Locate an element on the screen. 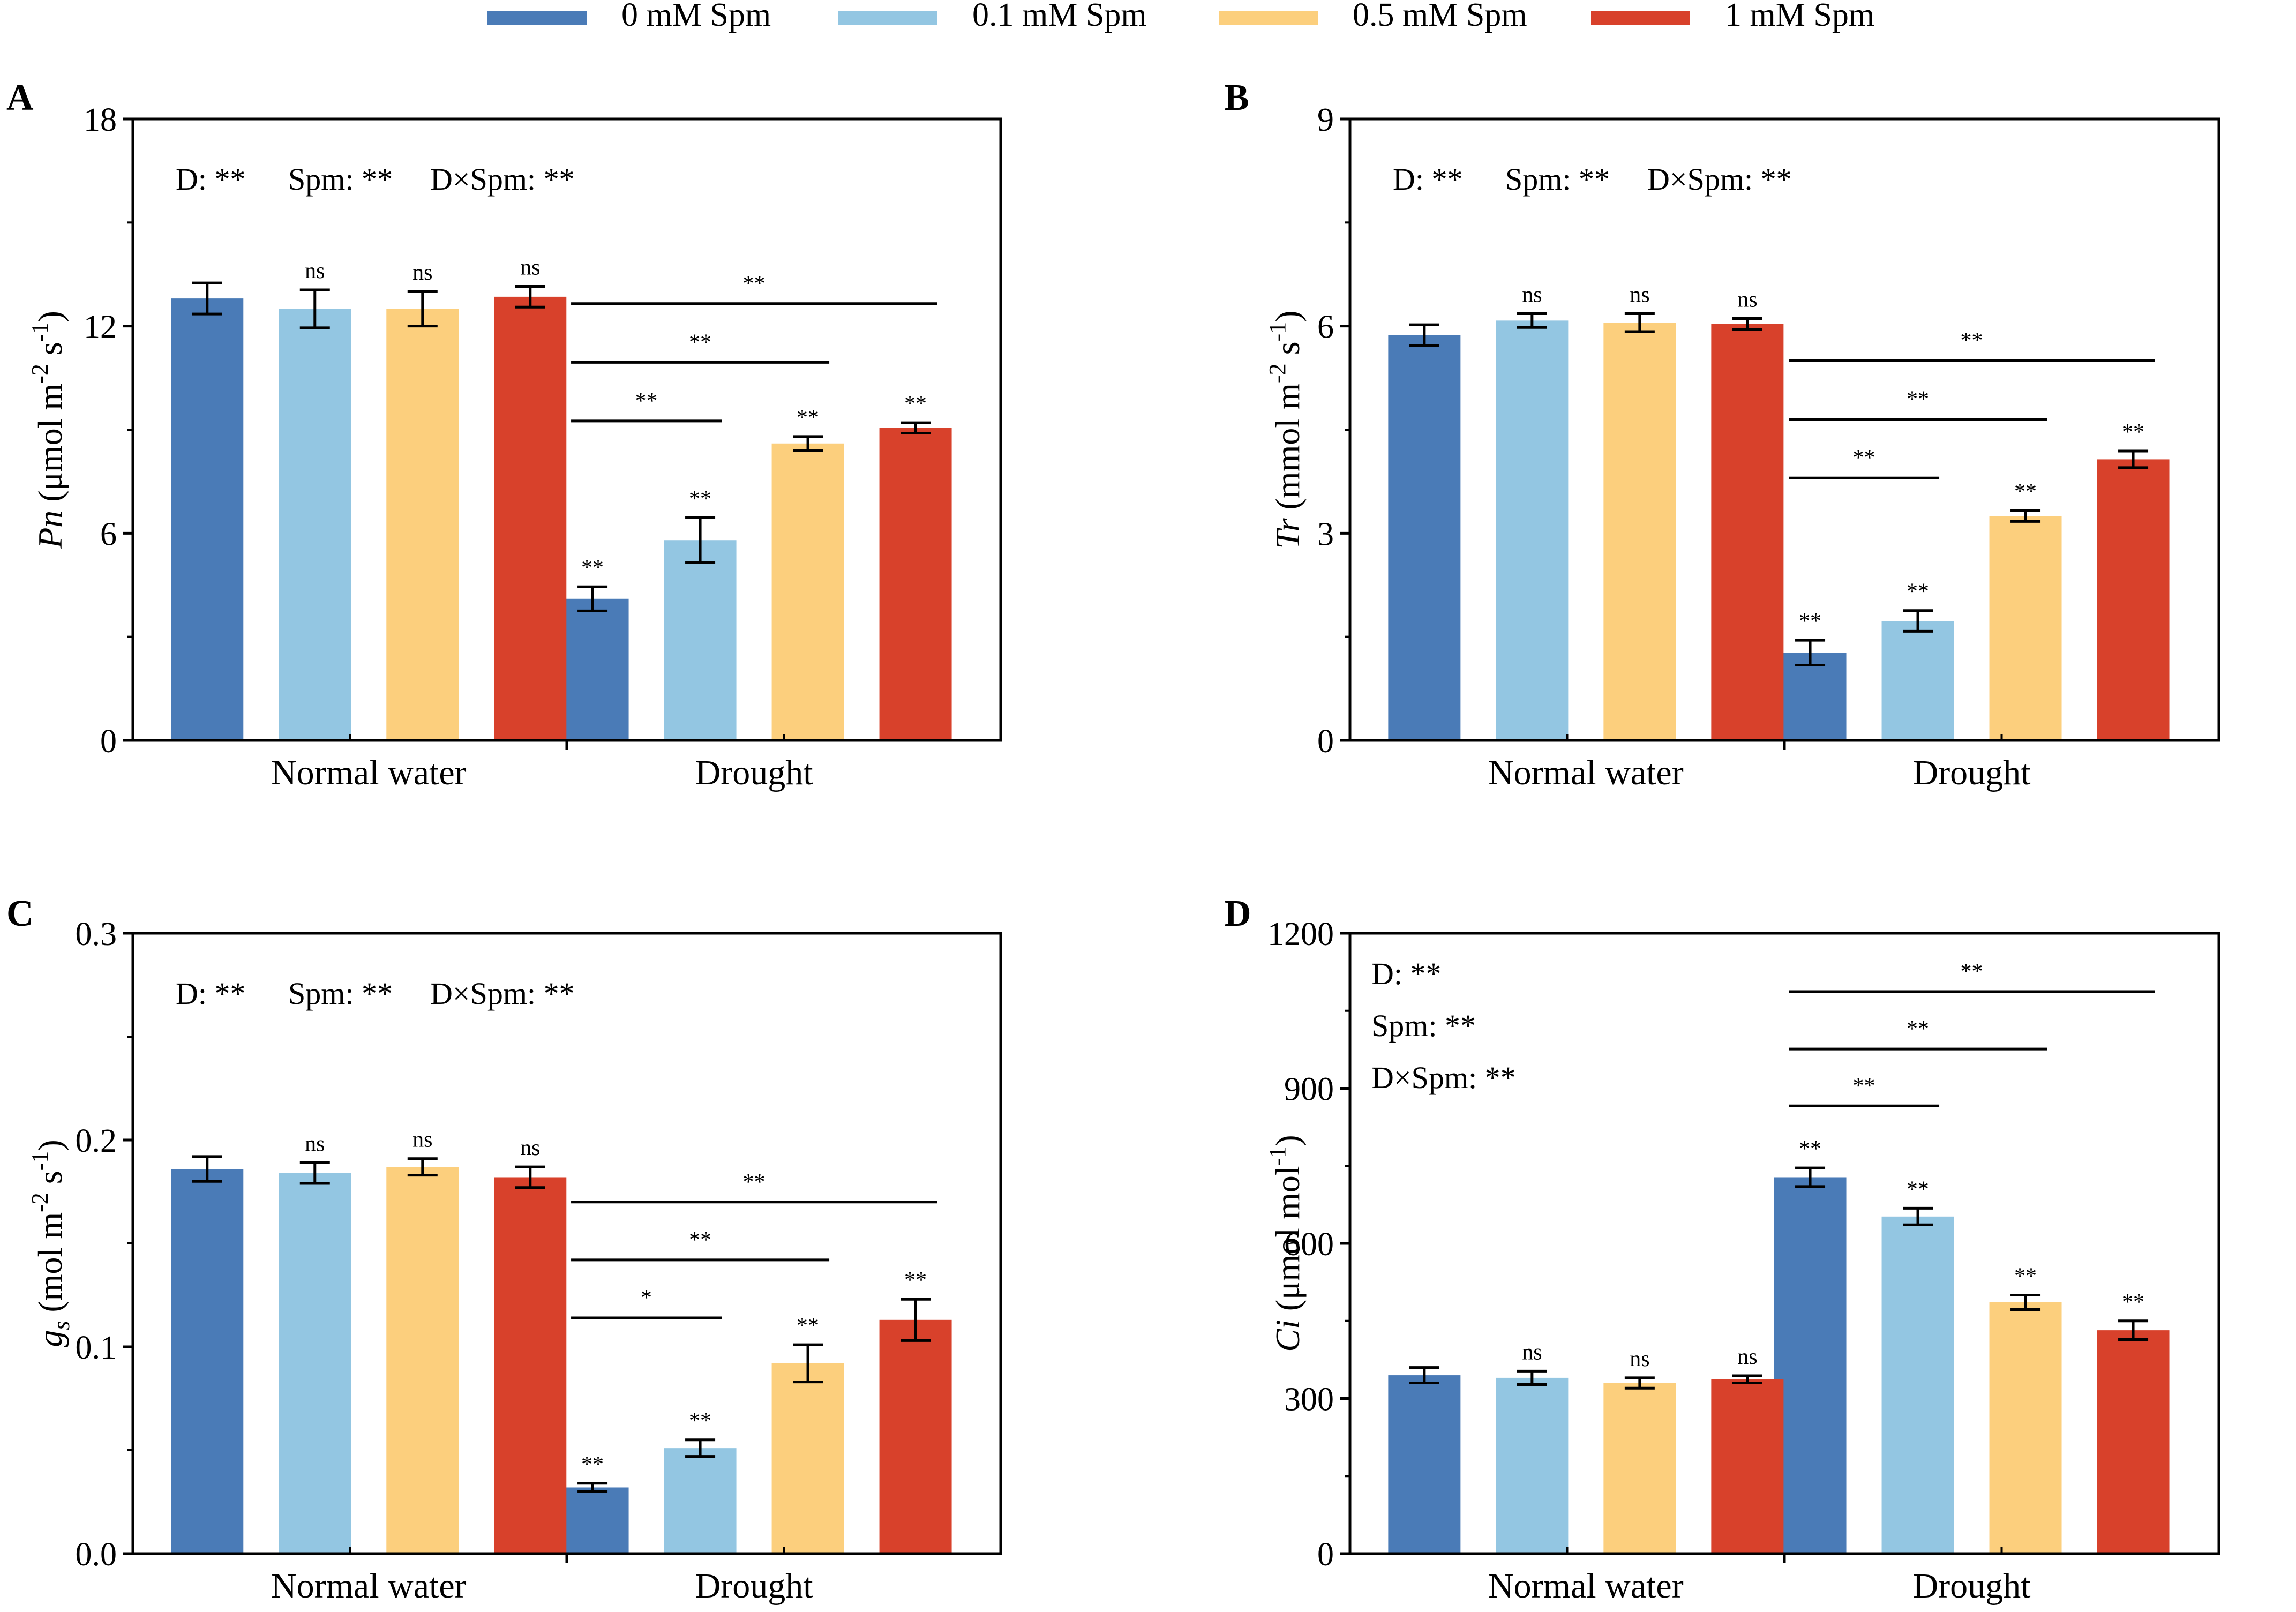 This screenshot has width=2296, height=1612. y-axis-label: Ci (μmol mol-1) is located at coordinates (1285, 1243).